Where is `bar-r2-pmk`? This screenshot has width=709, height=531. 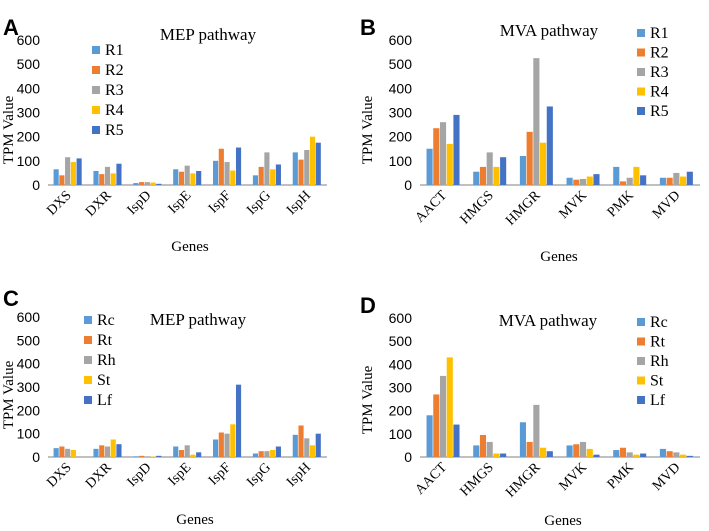
bar-r2-pmk is located at coordinates (623, 183).